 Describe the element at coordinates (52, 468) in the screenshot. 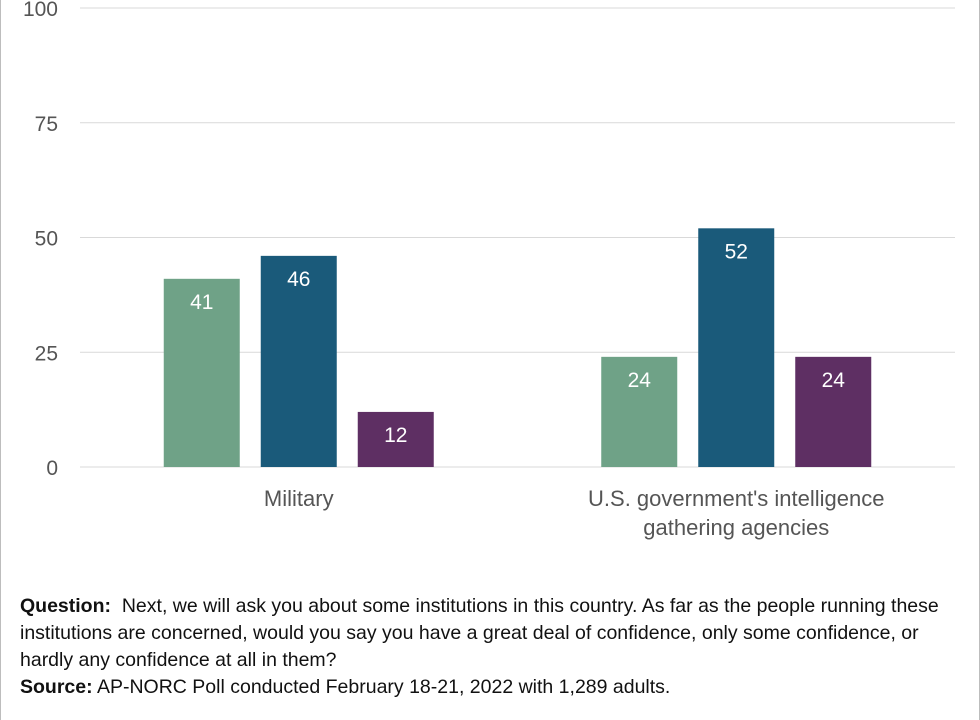

I see `y-tick-label: 0` at that location.